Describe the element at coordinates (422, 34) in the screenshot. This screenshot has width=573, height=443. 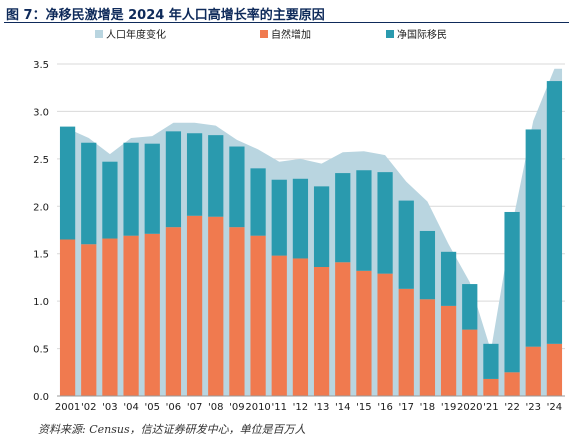
I see `legend-label: 净国际移民` at that location.